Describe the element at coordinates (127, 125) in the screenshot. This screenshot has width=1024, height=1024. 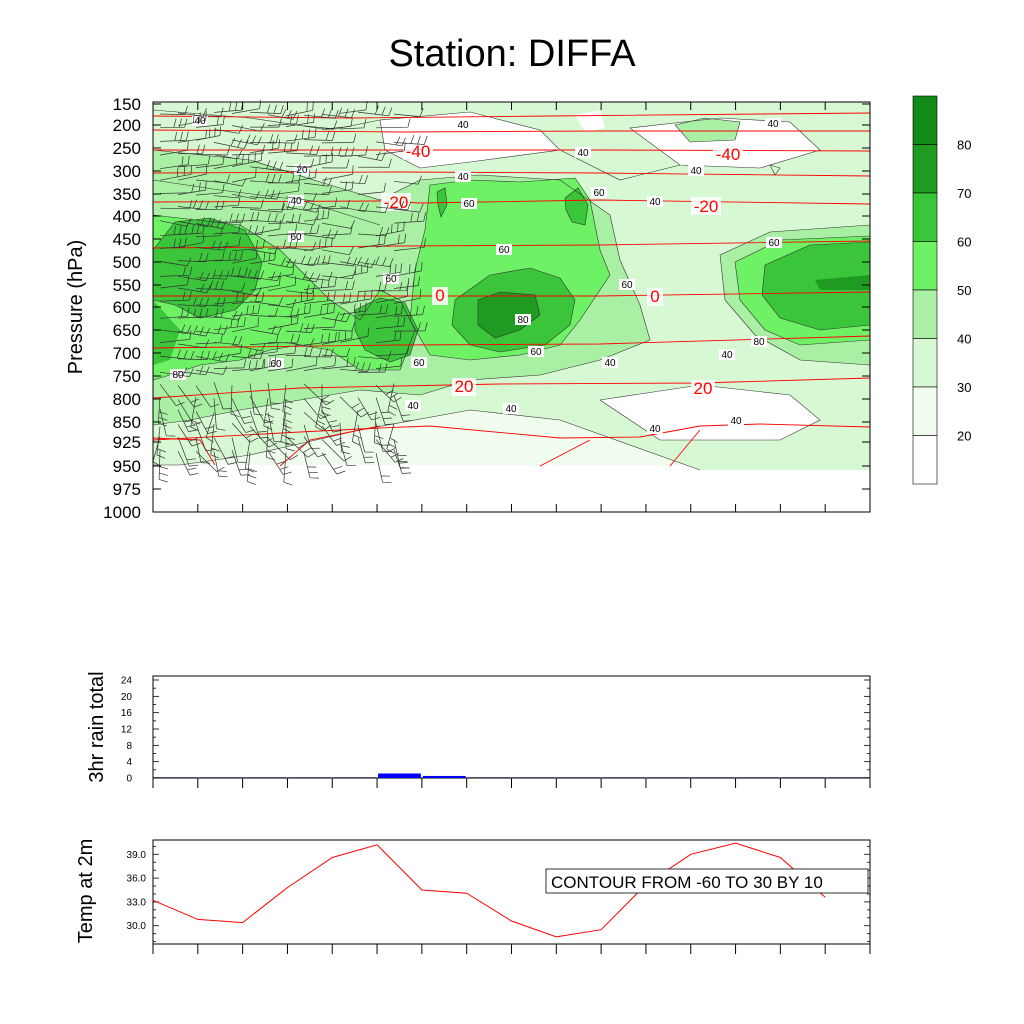
I see `y-tick-label: 200` at that location.